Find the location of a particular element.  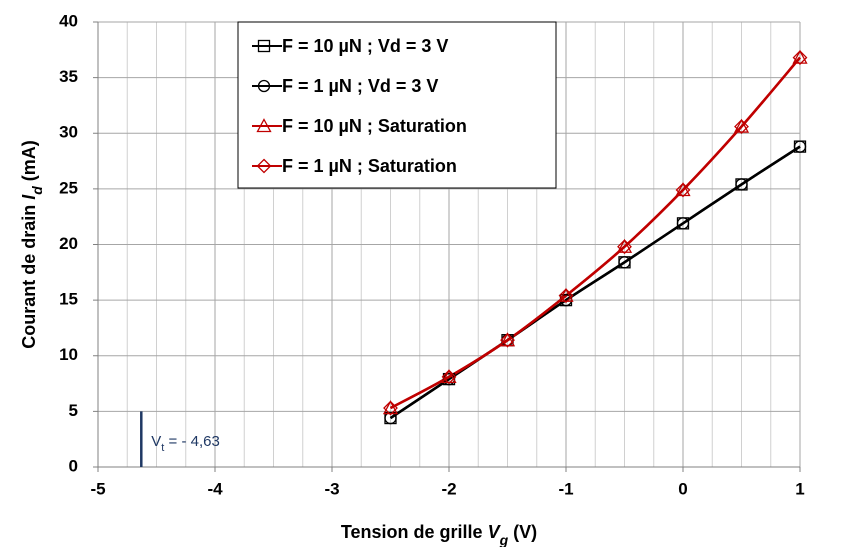

x-tick-label: -2 is located at coordinates (448, 488).